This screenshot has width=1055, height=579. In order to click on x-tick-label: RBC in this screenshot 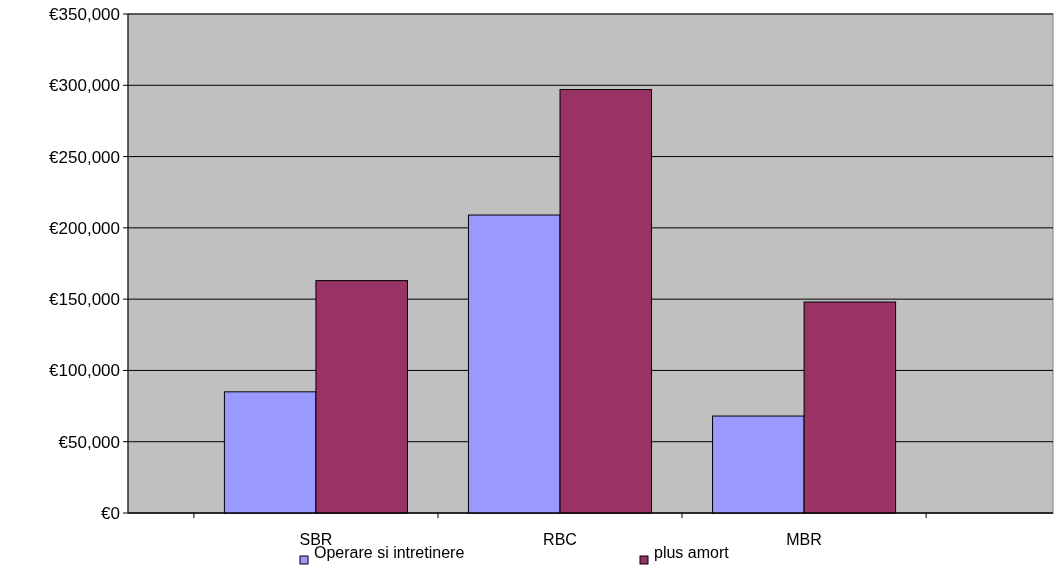, I will do `click(560, 539)`.